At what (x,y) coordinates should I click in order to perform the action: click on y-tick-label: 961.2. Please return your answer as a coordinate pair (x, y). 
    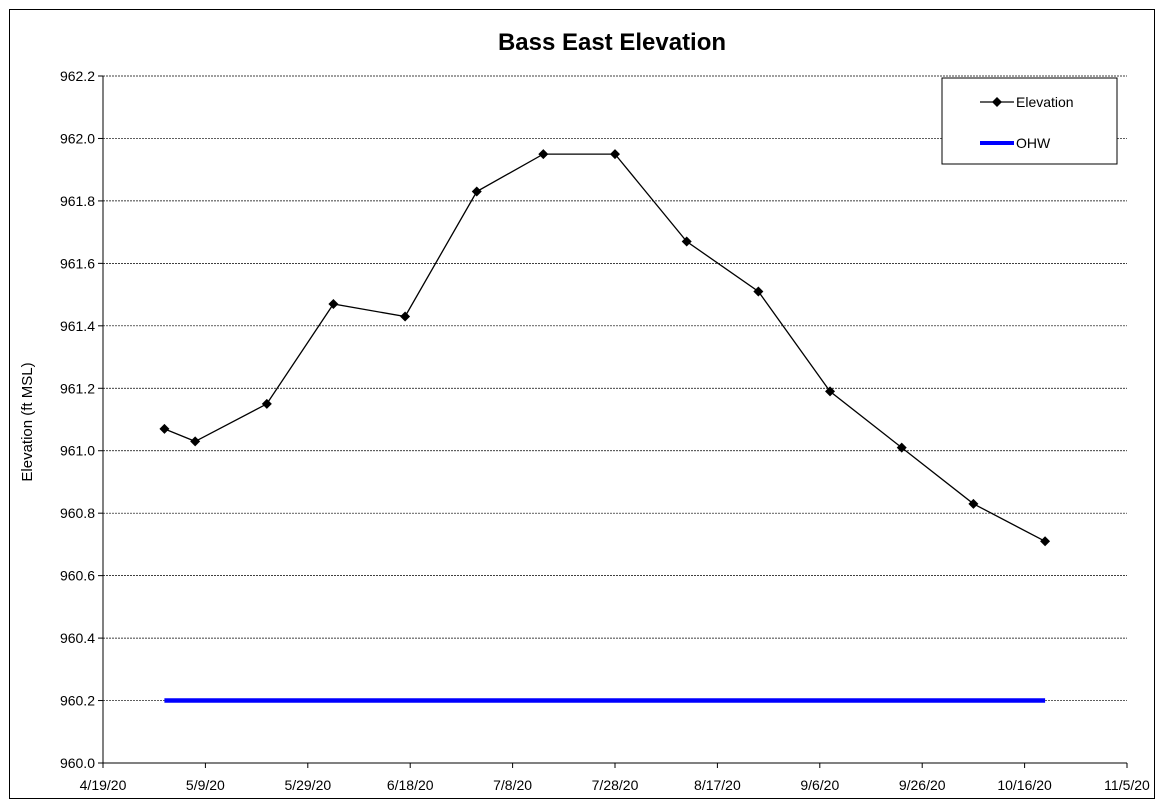
    Looking at the image, I should click on (77, 388).